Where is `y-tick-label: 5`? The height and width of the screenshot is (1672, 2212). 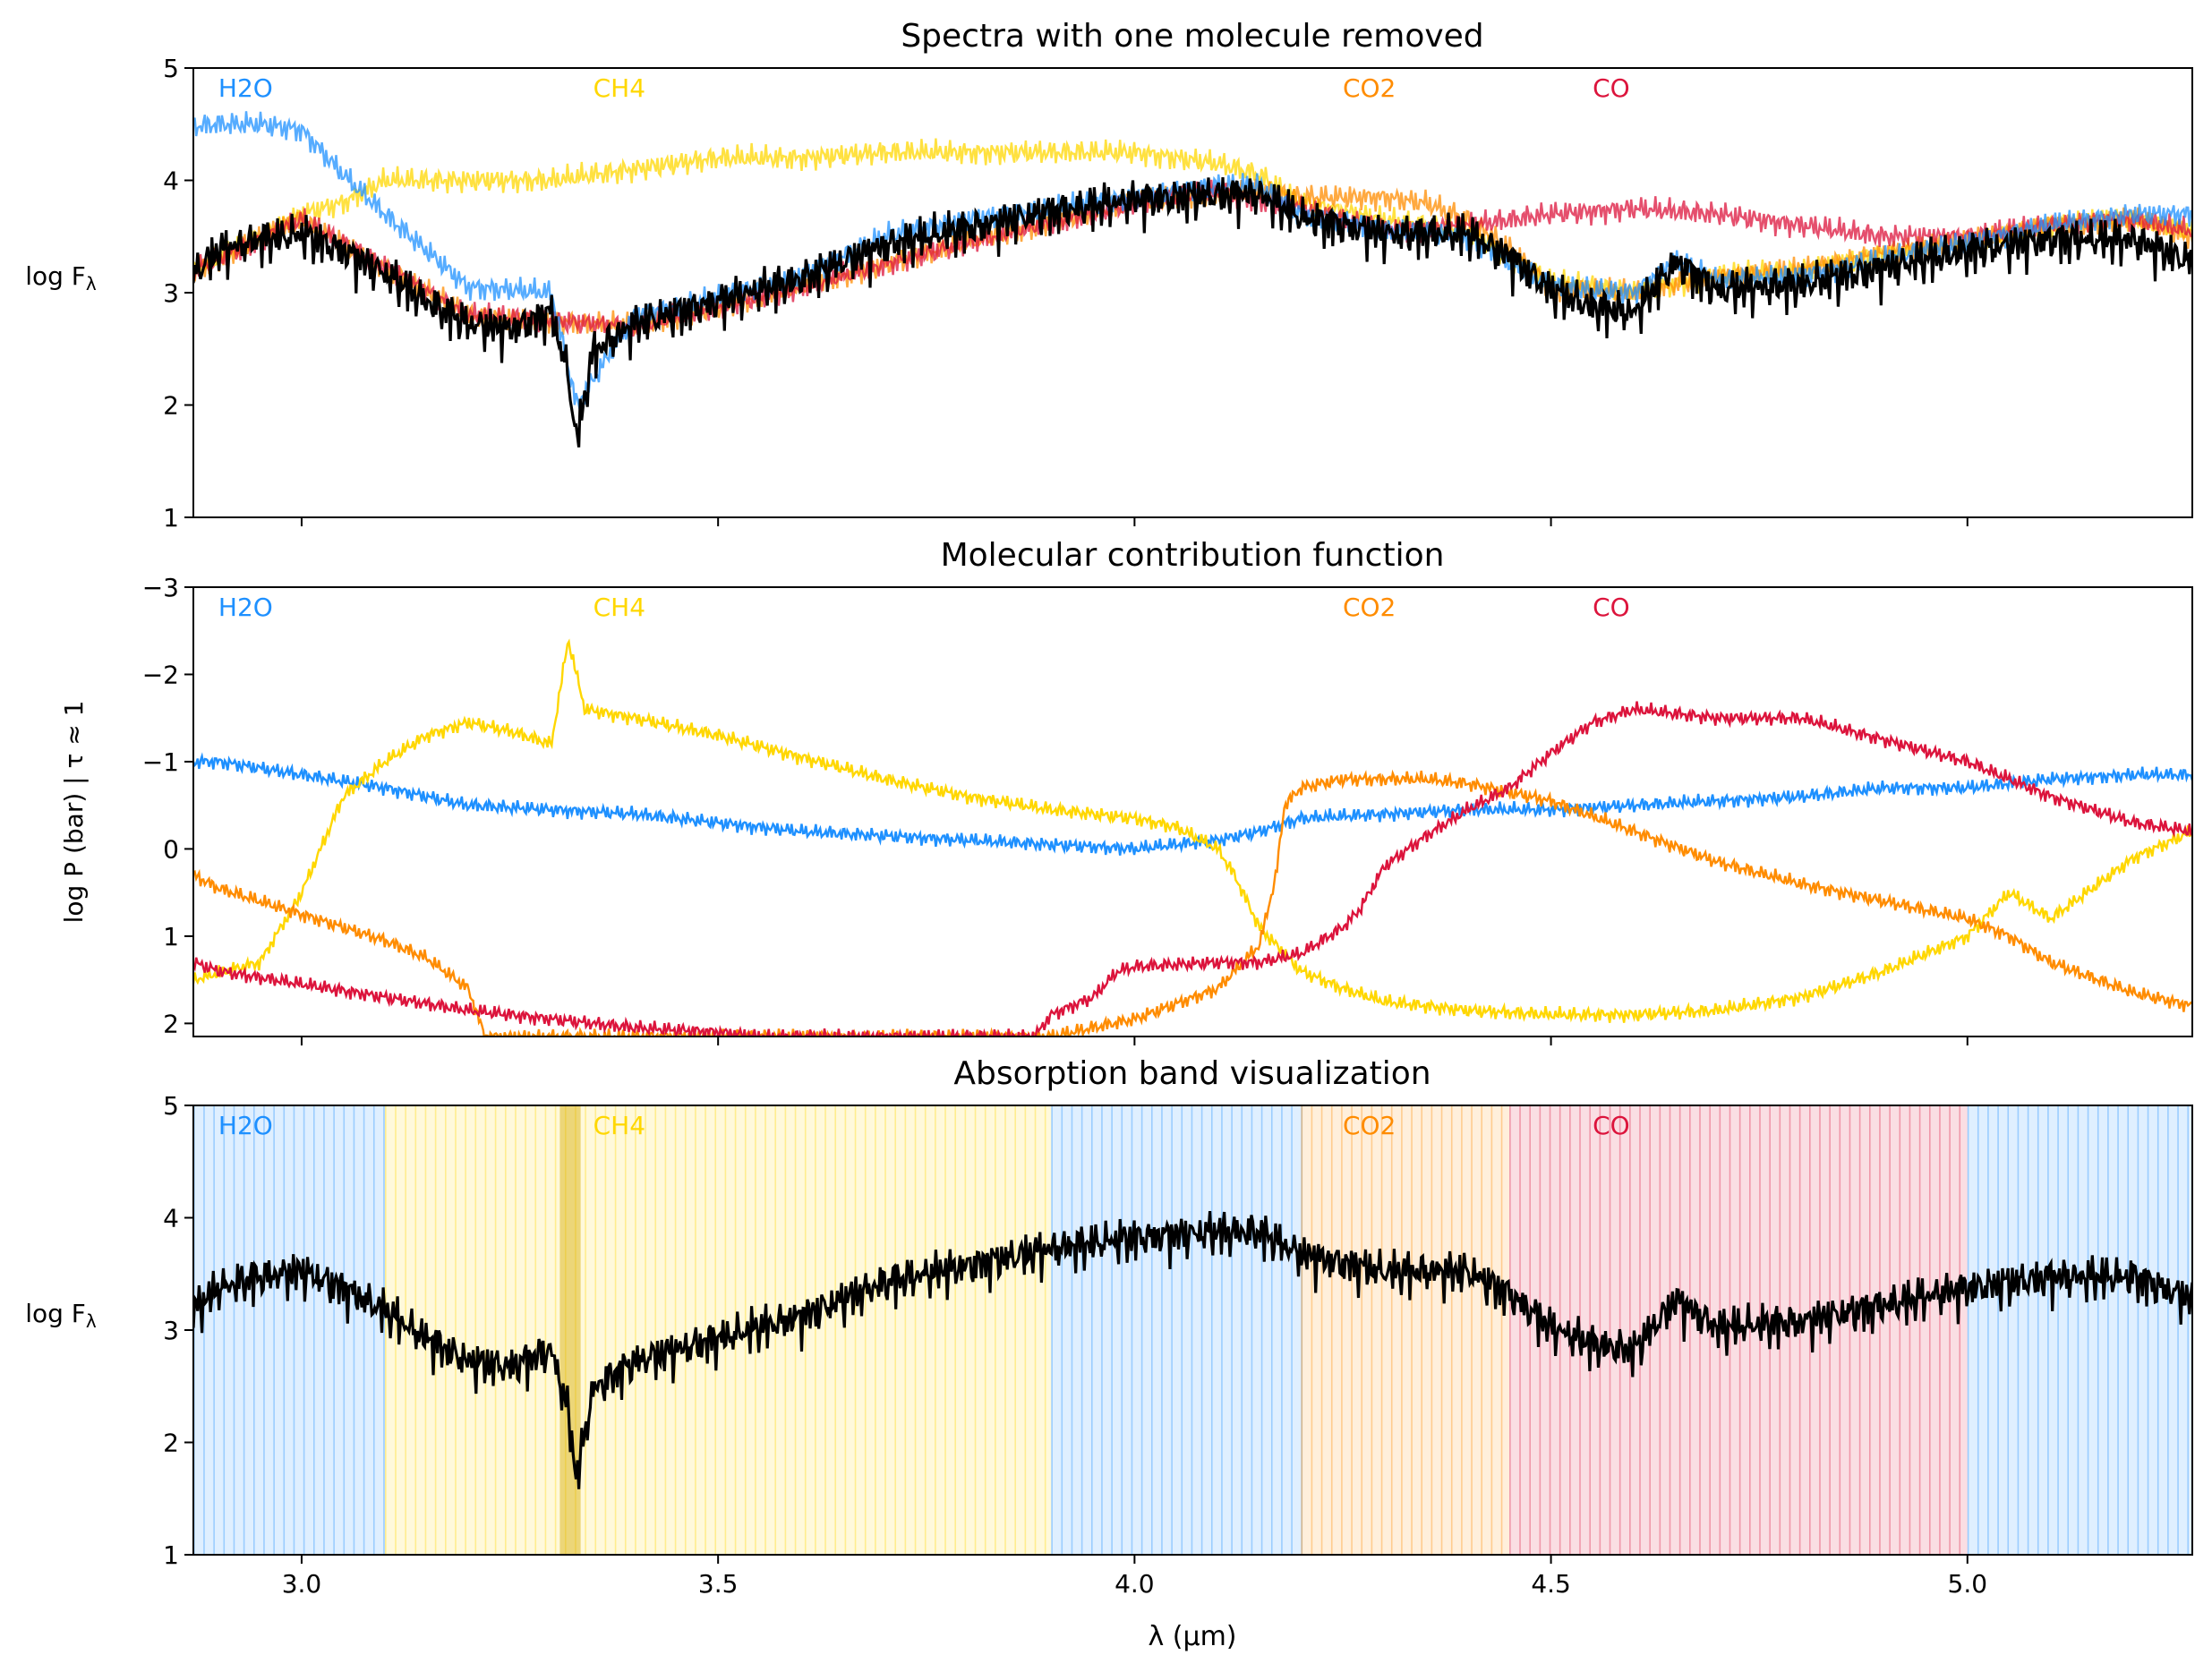 y-tick-label: 5 is located at coordinates (171, 68).